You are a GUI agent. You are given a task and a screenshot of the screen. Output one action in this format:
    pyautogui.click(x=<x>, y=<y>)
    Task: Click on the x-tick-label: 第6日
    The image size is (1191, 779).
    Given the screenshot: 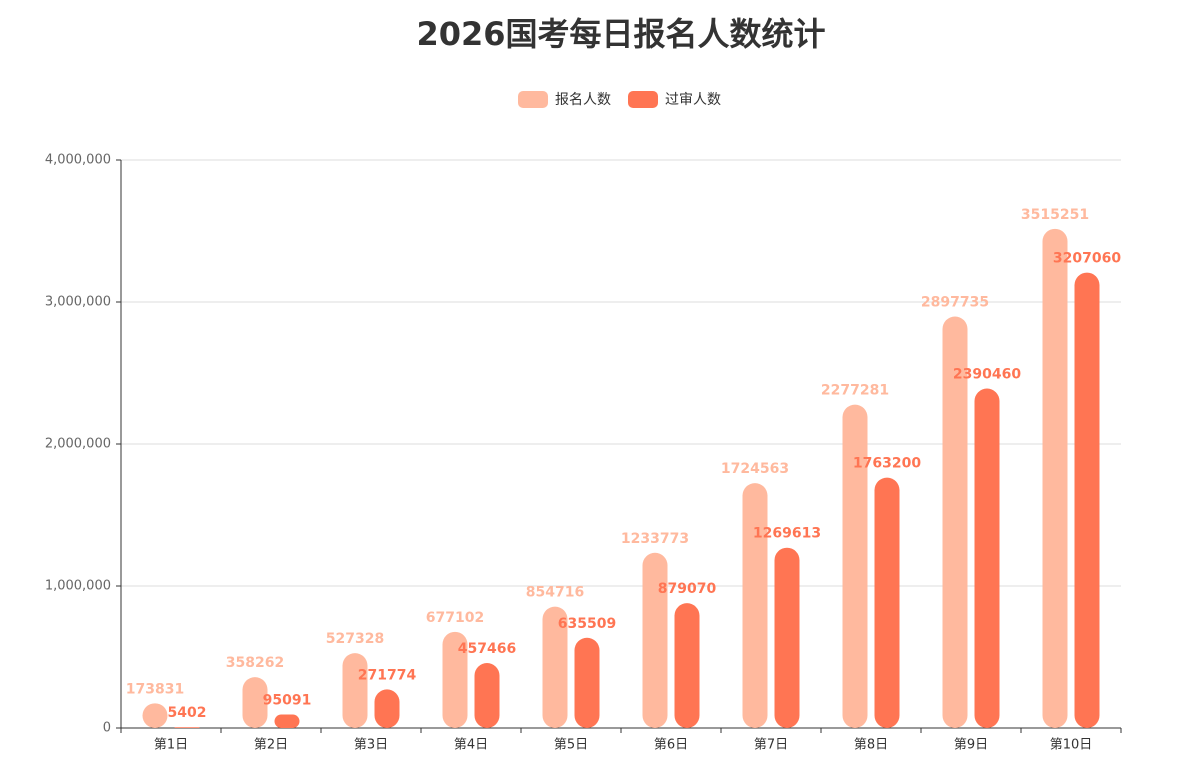 What is the action you would take?
    pyautogui.click(x=671, y=745)
    